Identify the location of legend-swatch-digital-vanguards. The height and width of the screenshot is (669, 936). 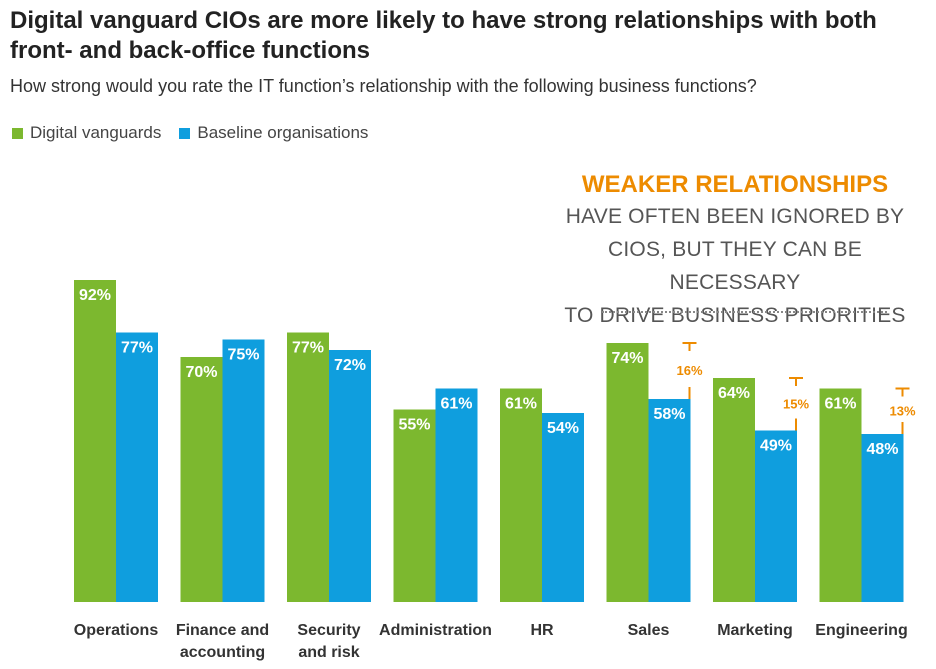
(17, 133).